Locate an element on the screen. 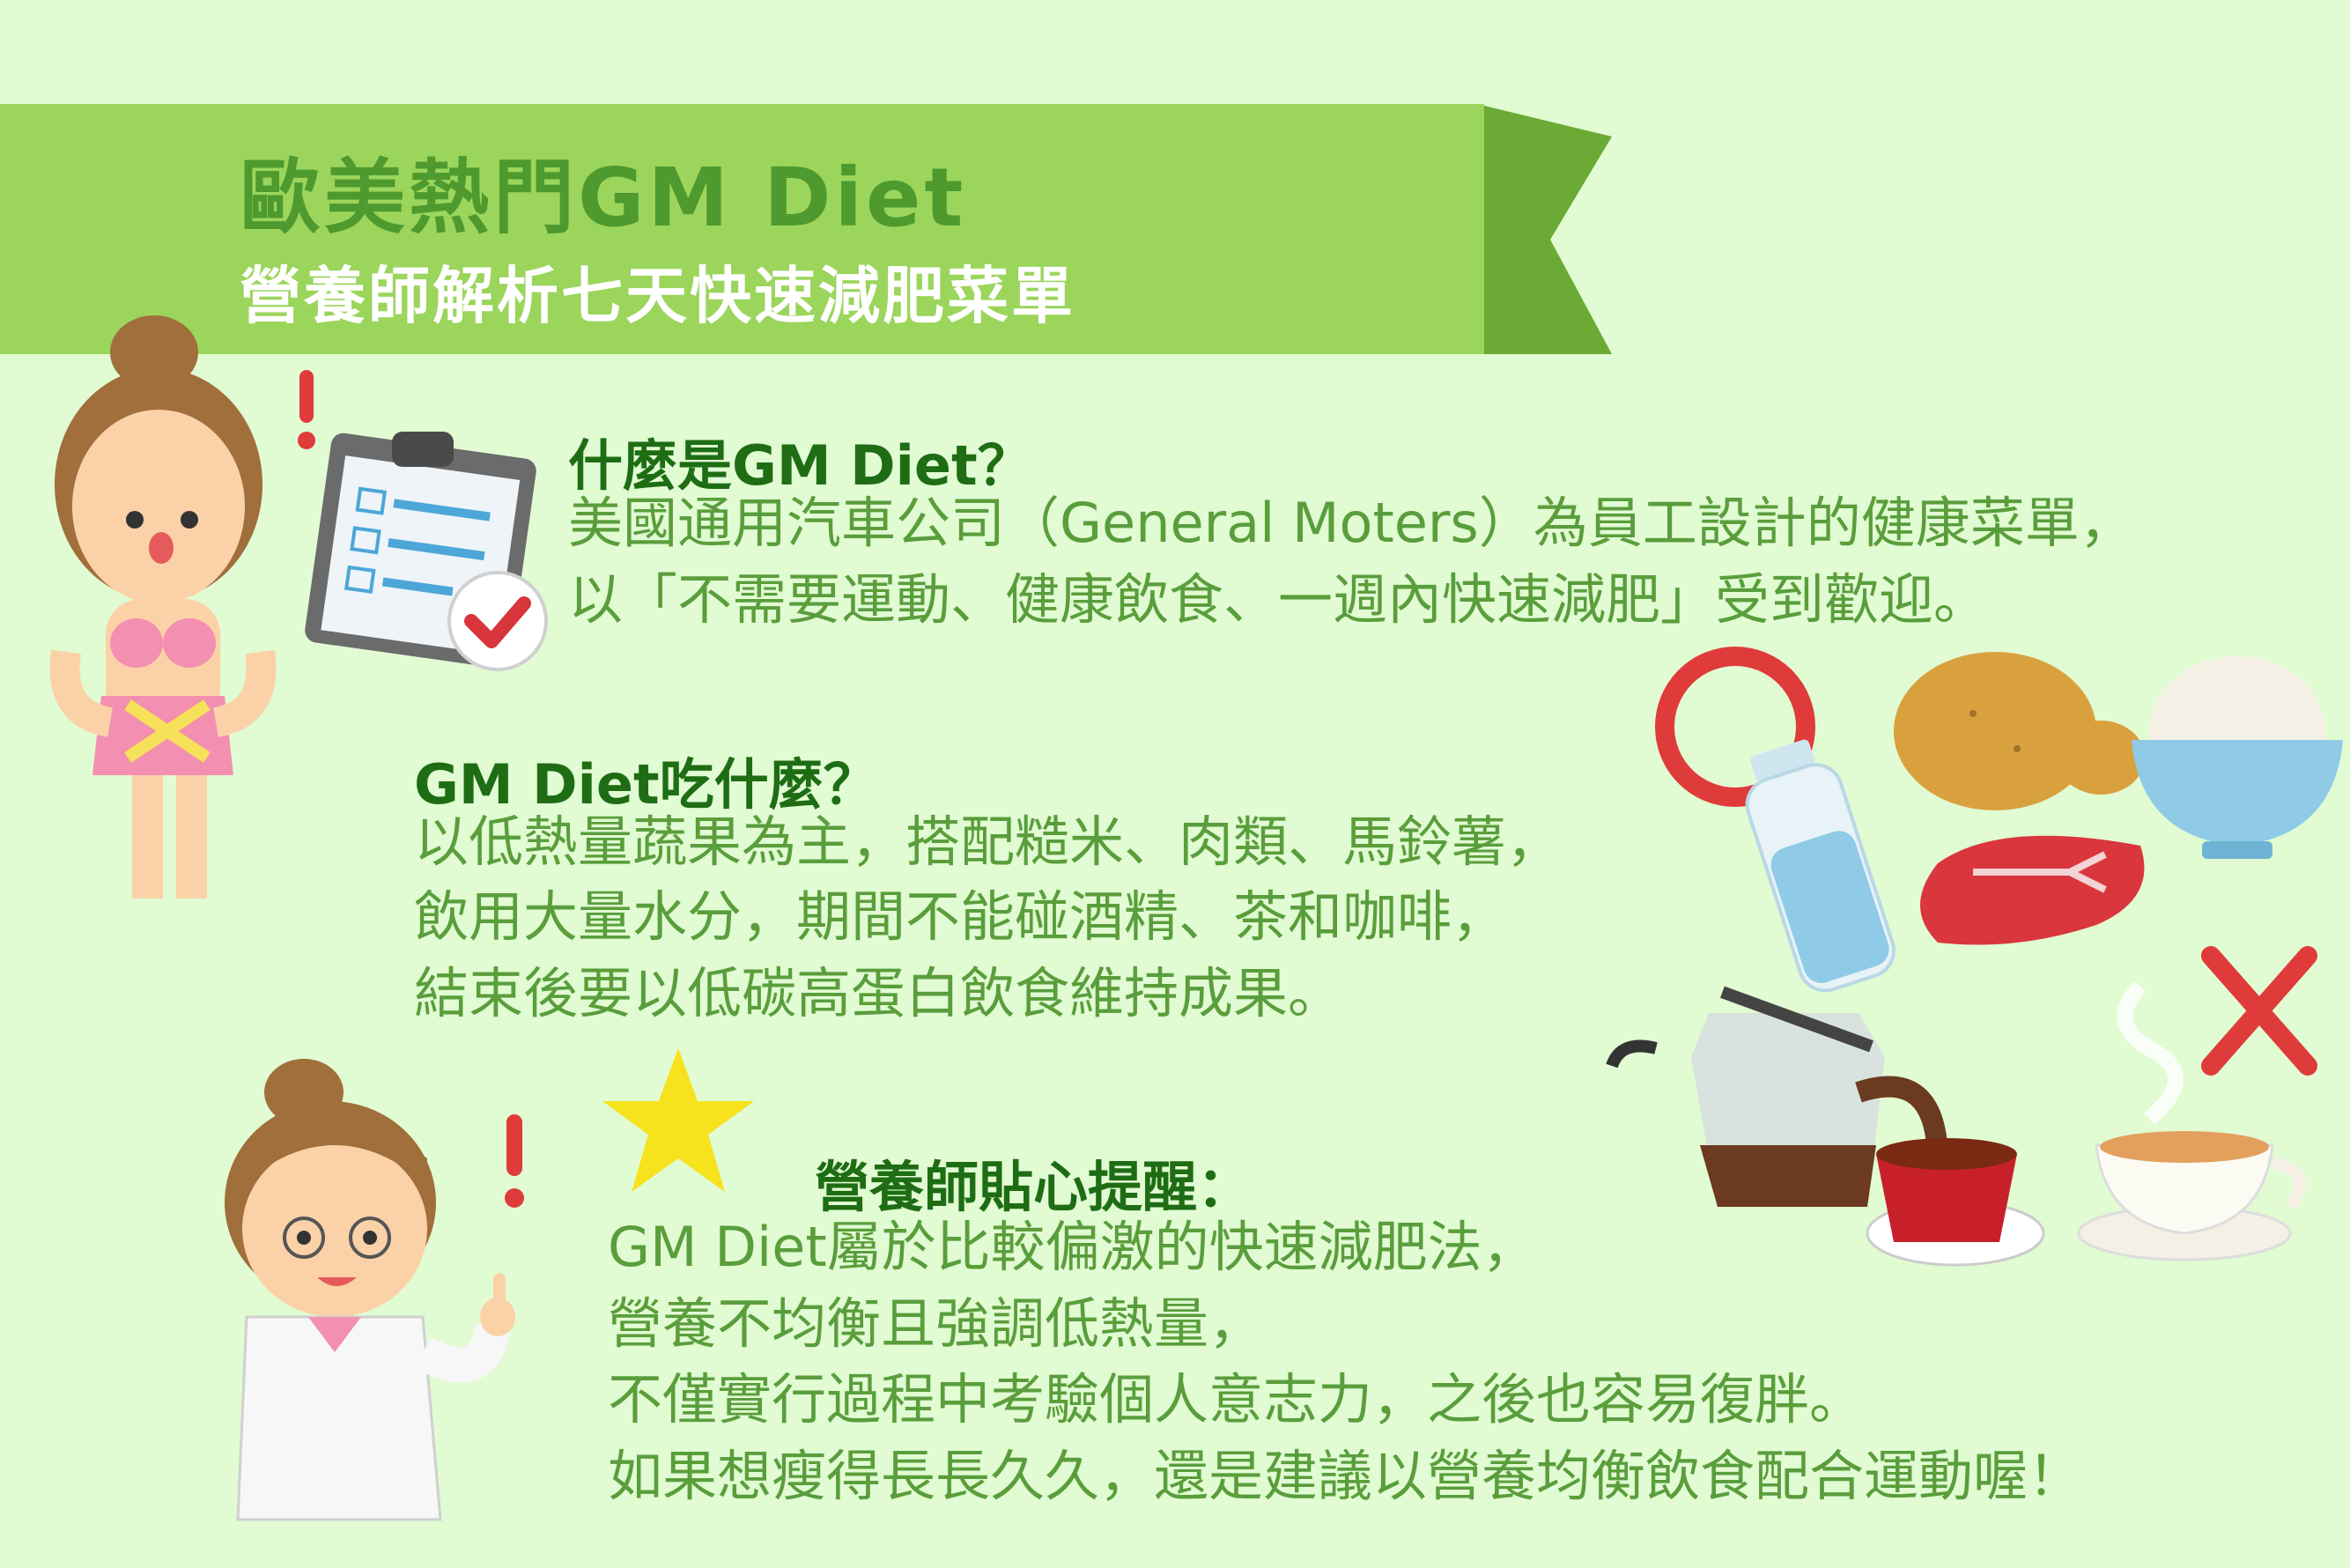 The width and height of the screenshot is (2350, 1568). page-title: 歐美熱門GM Diet is located at coordinates (603, 198).